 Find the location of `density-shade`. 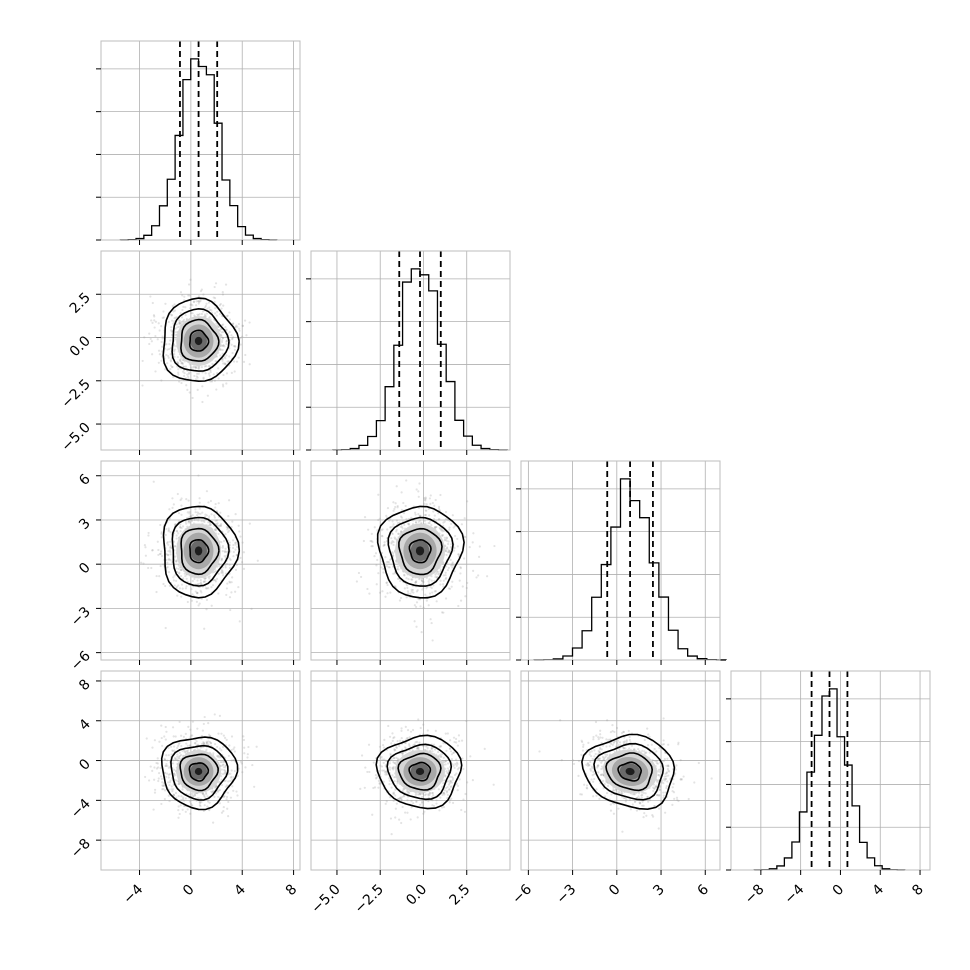

density-shade is located at coordinates (198, 771).